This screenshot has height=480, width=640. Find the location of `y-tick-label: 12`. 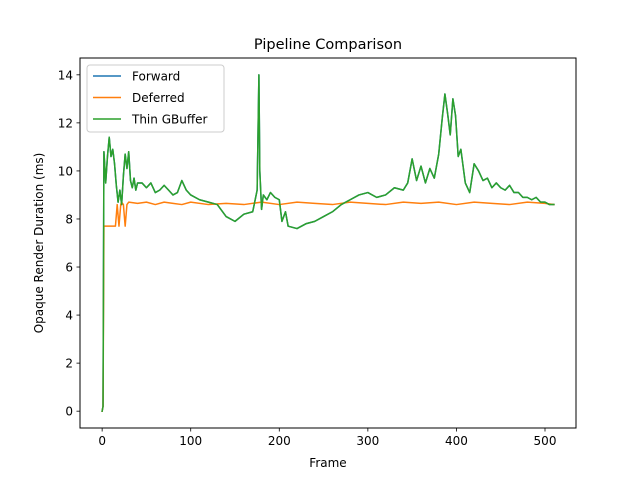

y-tick-label: 12 is located at coordinates (65, 123).